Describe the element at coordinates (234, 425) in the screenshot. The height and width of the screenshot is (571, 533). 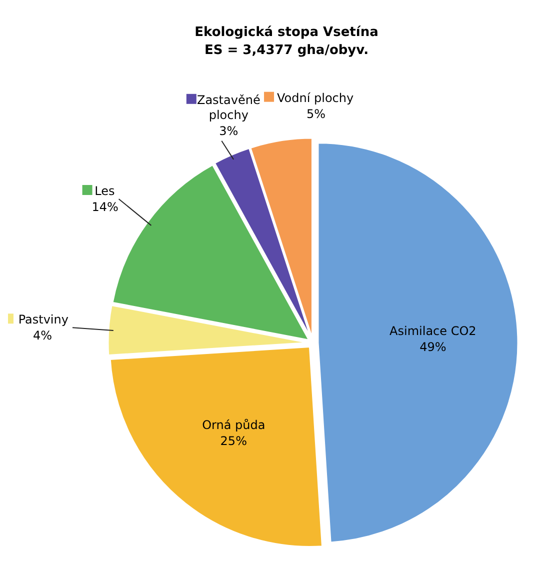
I see `slice-label: Orná půda` at that location.